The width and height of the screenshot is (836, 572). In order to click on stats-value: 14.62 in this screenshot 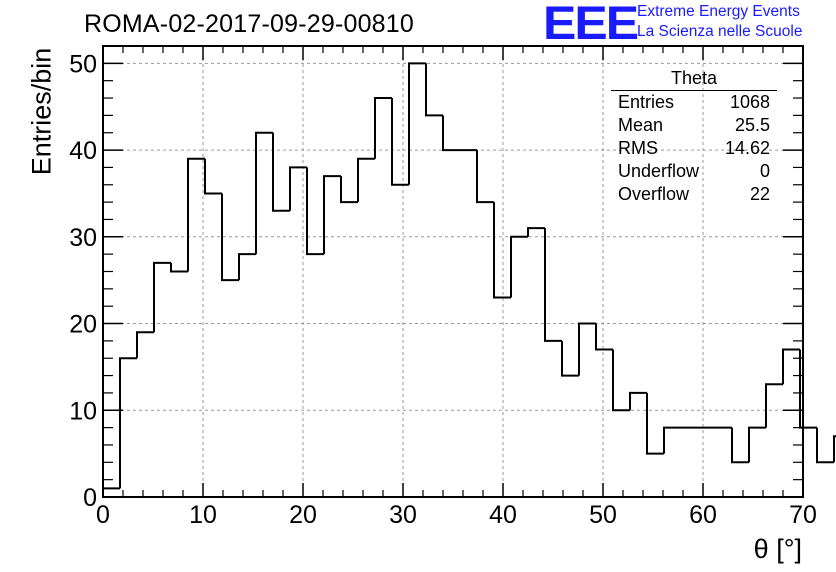, I will do `click(747, 148)`.